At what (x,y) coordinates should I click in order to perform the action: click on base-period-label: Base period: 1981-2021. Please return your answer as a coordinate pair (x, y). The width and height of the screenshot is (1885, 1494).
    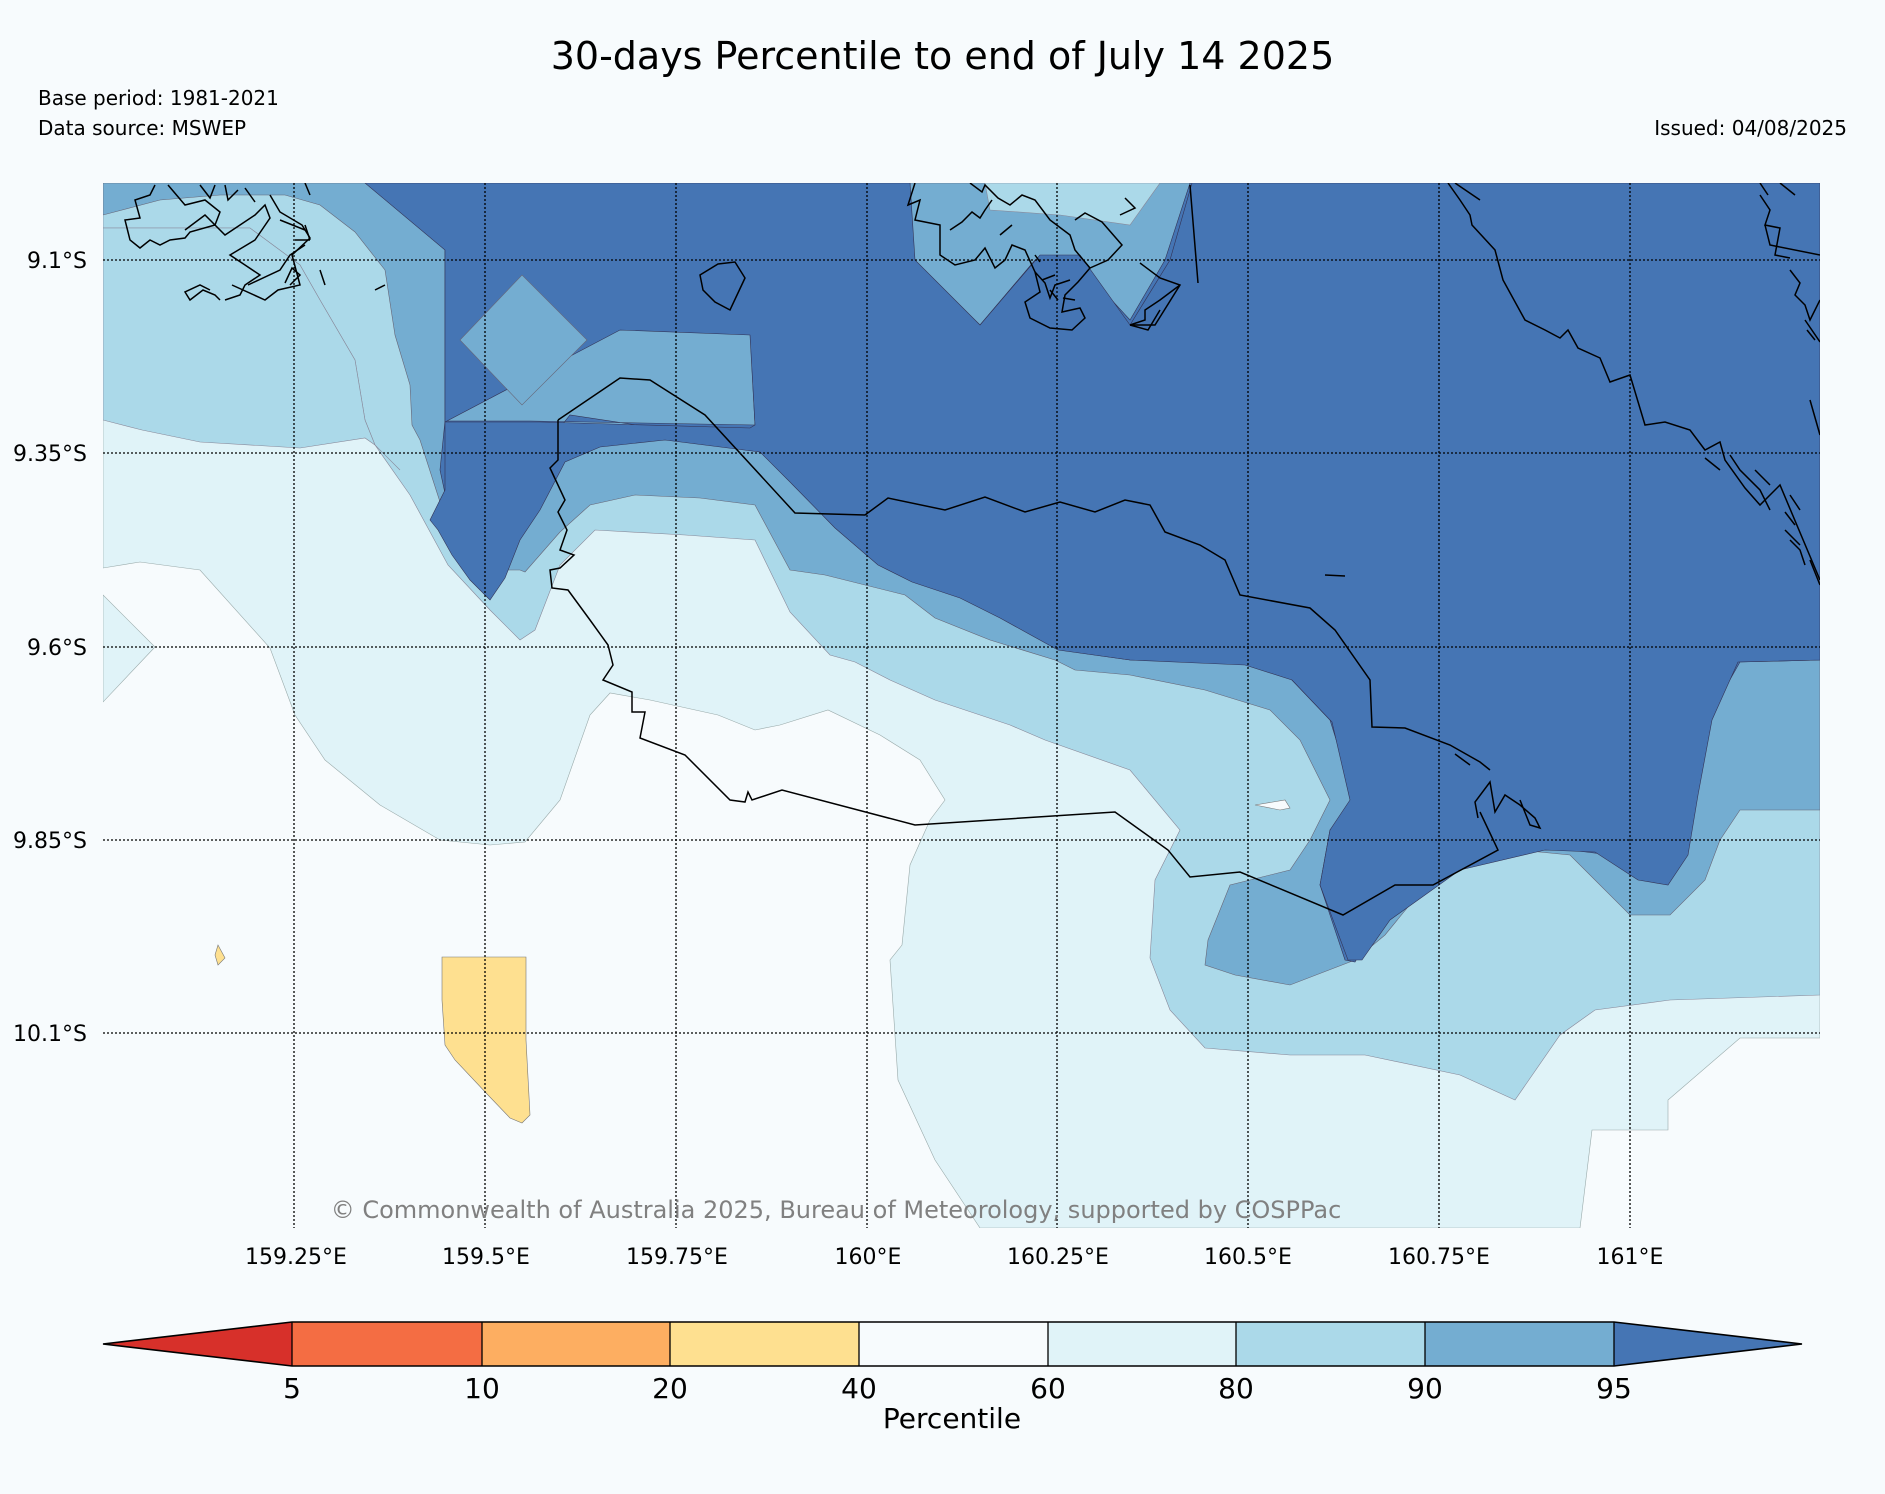
    Looking at the image, I should click on (158, 98).